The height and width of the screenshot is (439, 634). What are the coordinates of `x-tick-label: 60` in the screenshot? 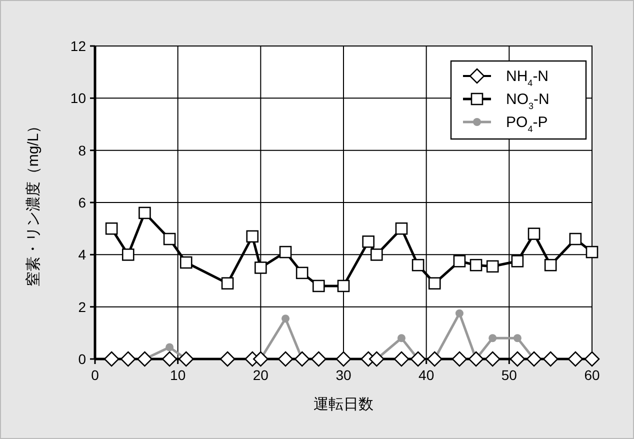 It's located at (592, 375).